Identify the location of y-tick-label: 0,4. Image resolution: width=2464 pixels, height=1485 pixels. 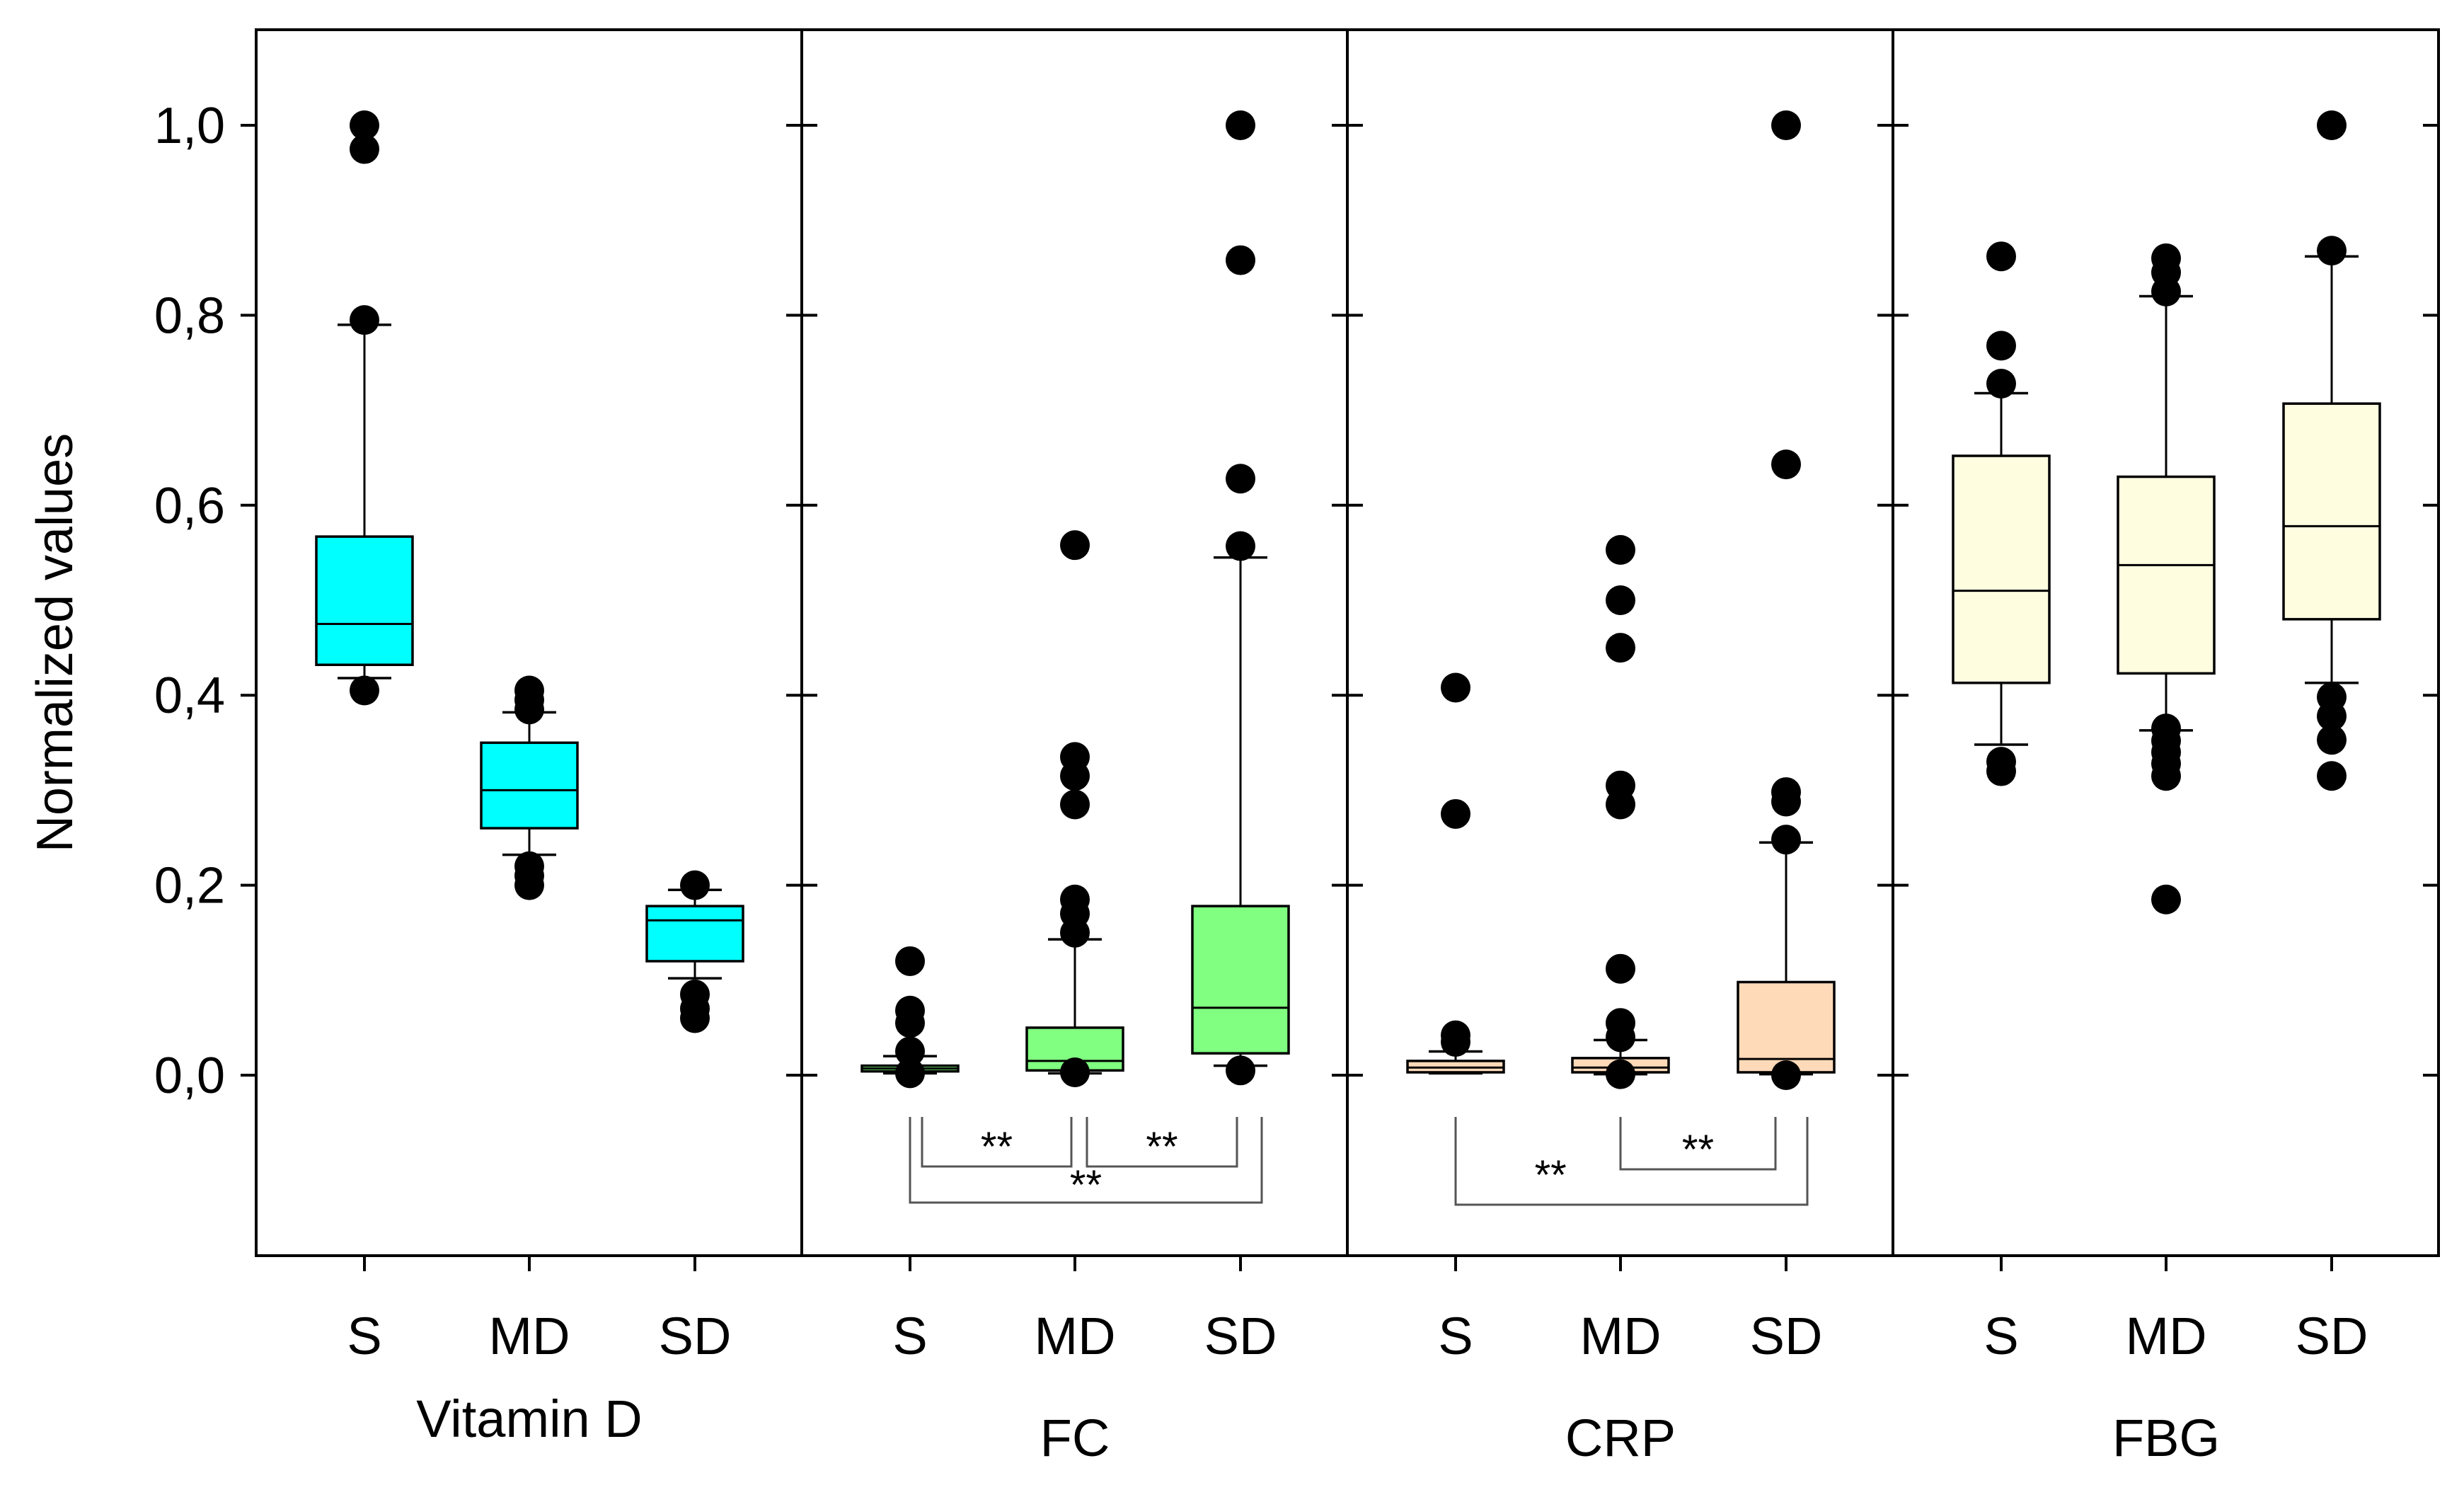
(189, 695).